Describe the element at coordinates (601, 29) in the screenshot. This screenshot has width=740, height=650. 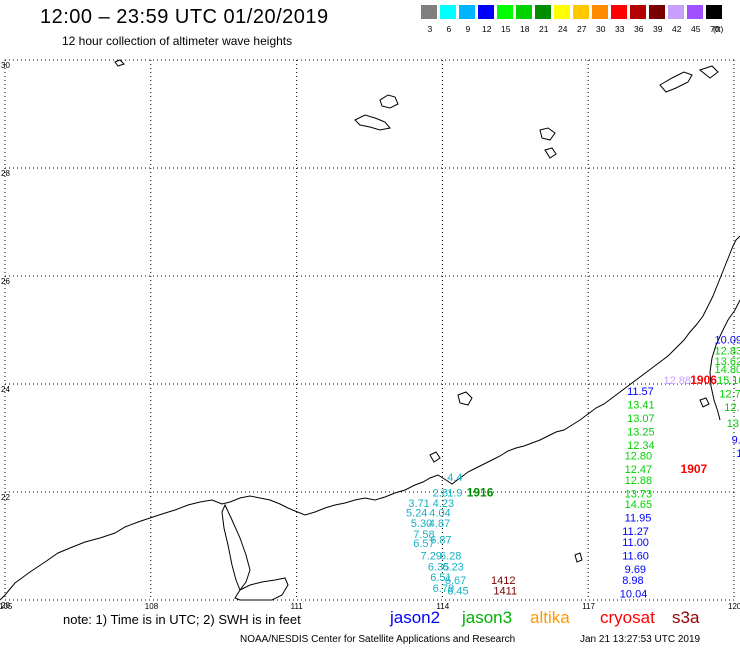
I see `legend-label: 30` at that location.